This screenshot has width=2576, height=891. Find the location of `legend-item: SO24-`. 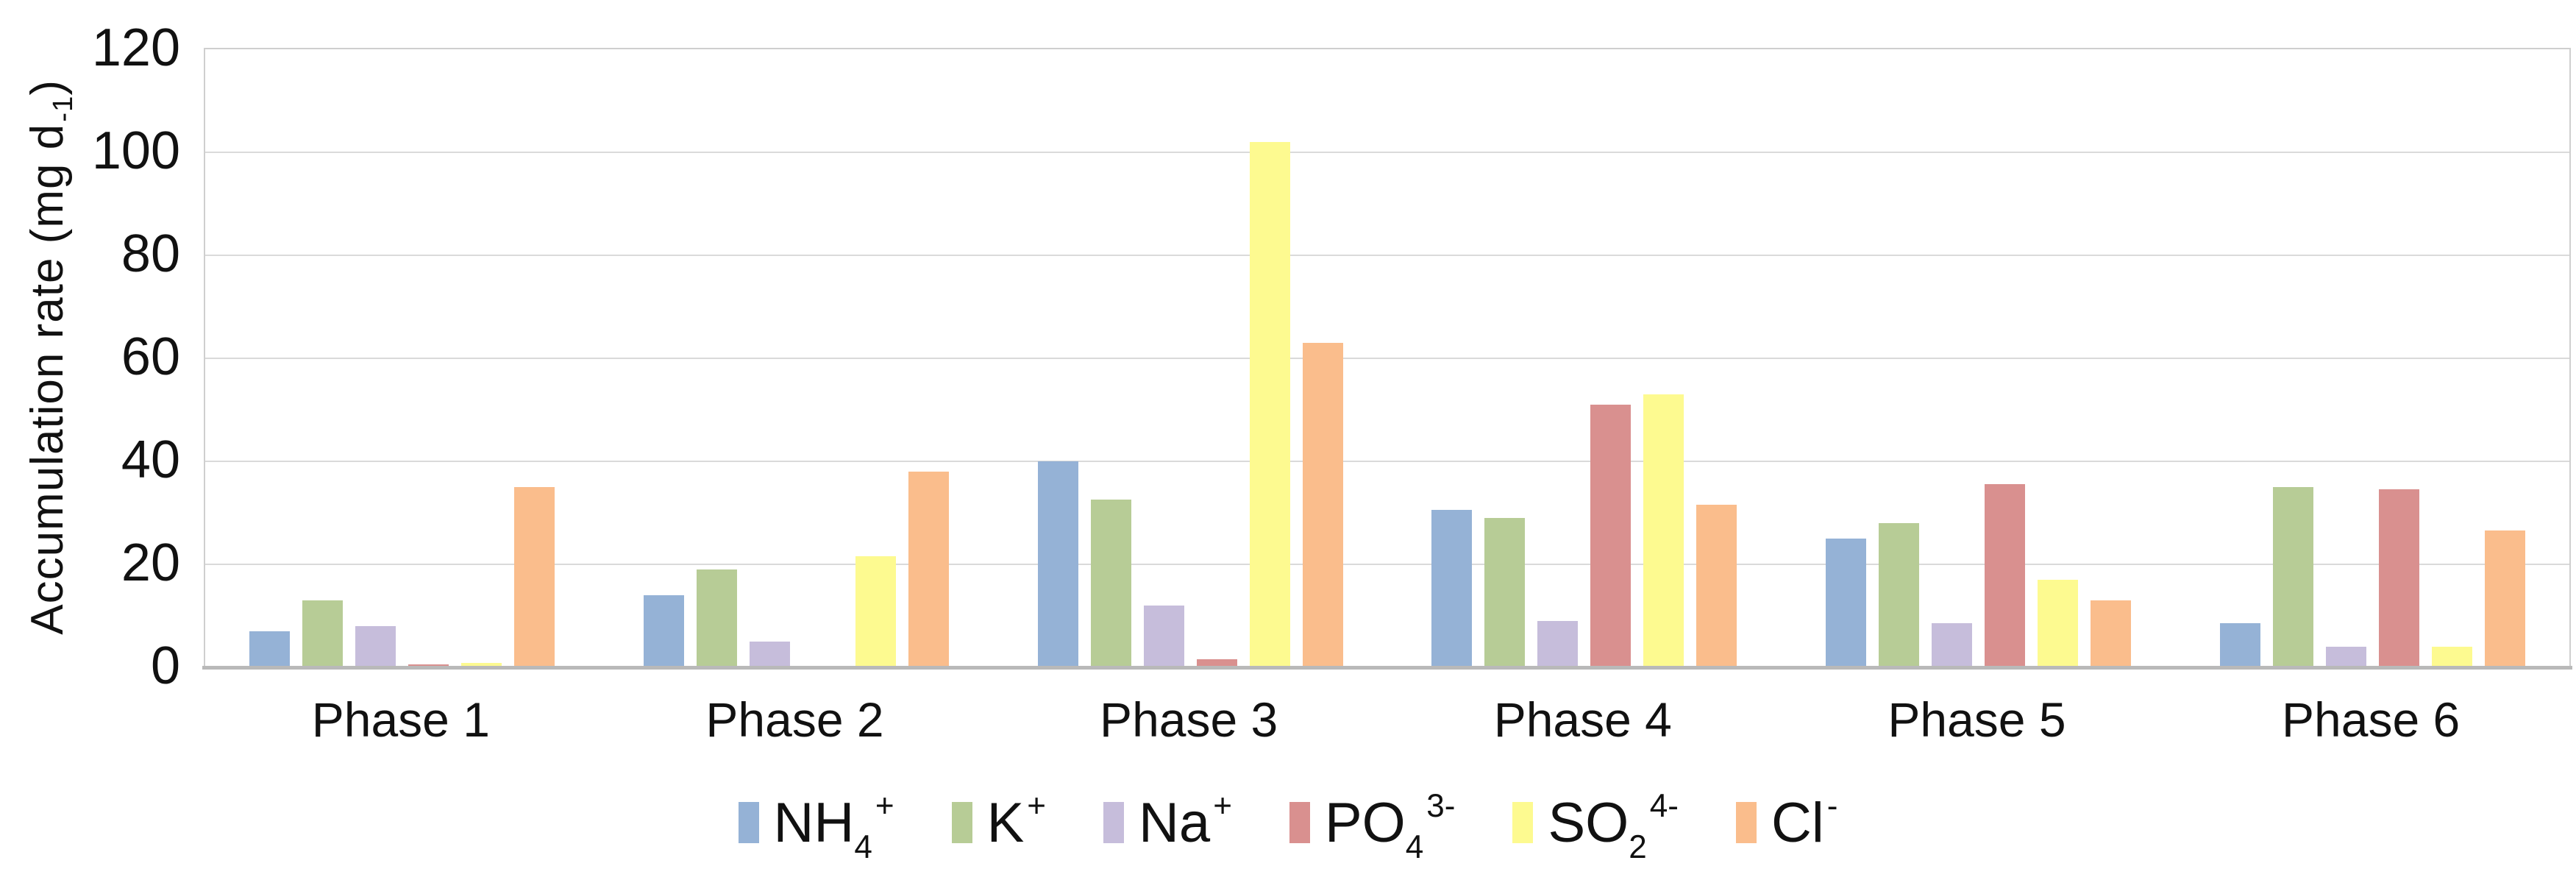

legend-item: SO24- is located at coordinates (1595, 826).